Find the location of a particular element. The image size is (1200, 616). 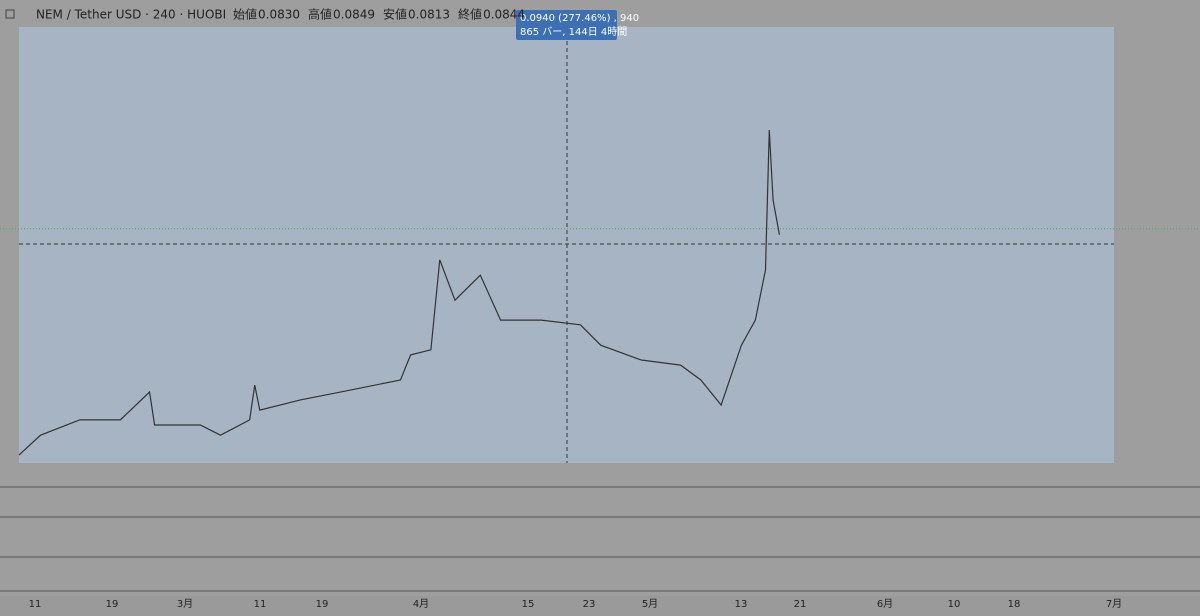

time-axis is located at coordinates (600, 606).